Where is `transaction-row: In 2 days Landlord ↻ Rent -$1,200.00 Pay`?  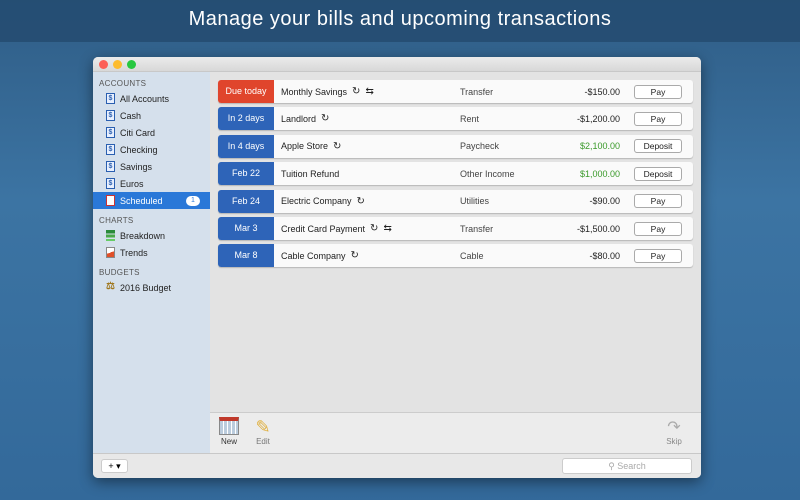
transaction-row: In 2 days Landlord ↻ Rent -$1,200.00 Pay is located at coordinates (455, 119).